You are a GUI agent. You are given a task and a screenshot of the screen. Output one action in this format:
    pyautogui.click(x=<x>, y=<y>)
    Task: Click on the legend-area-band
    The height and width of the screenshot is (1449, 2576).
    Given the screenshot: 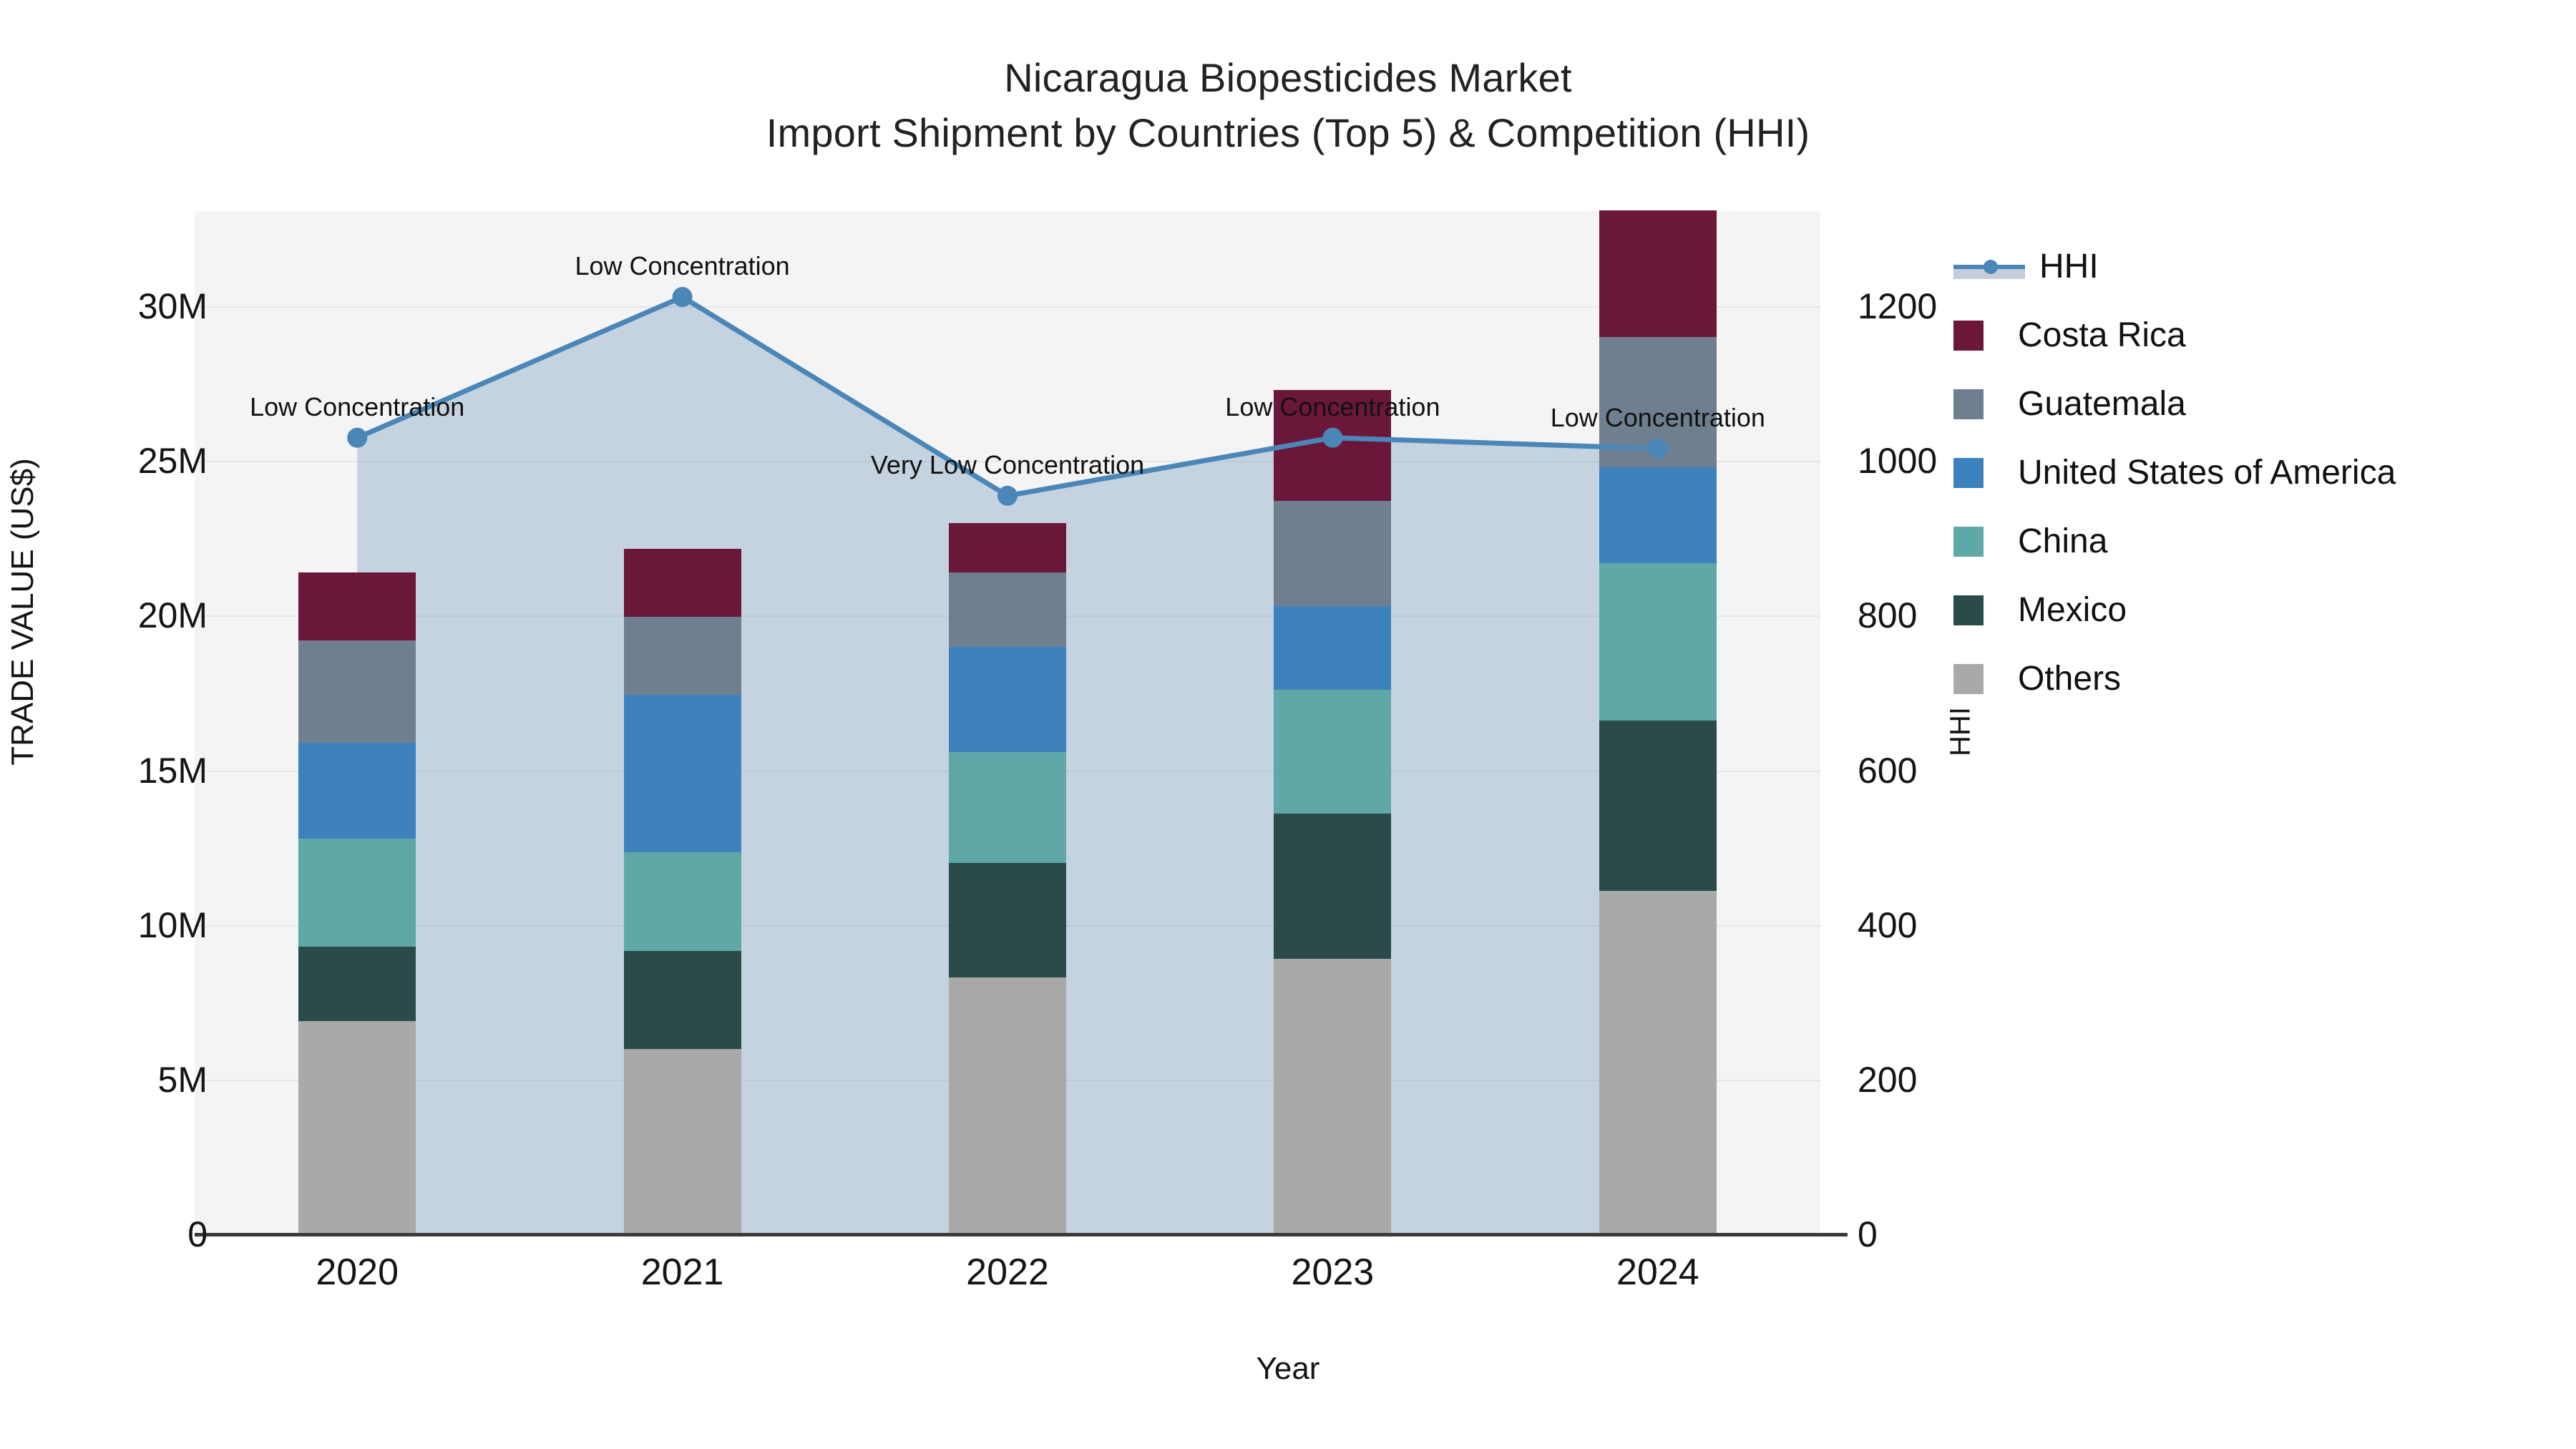 What is the action you would take?
    pyautogui.click(x=1989, y=274)
    